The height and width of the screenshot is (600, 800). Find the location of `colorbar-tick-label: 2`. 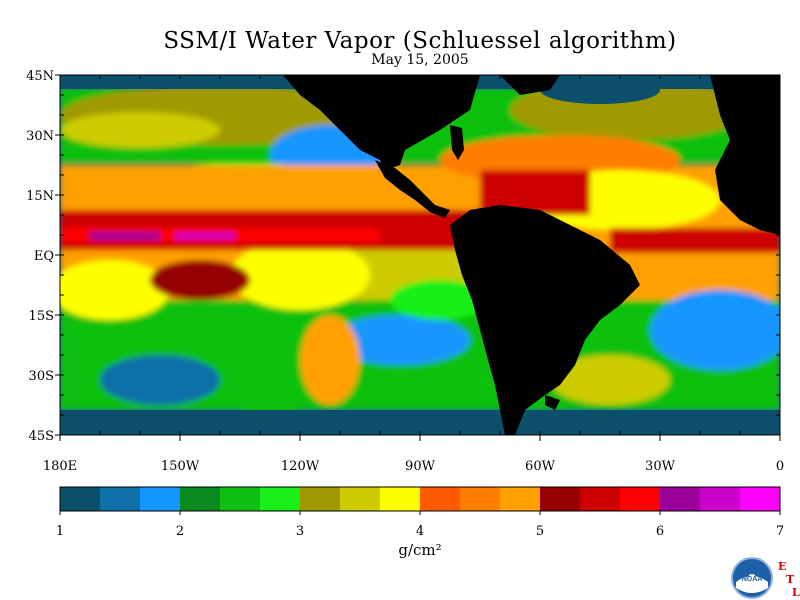

colorbar-tick-label: 2 is located at coordinates (180, 531).